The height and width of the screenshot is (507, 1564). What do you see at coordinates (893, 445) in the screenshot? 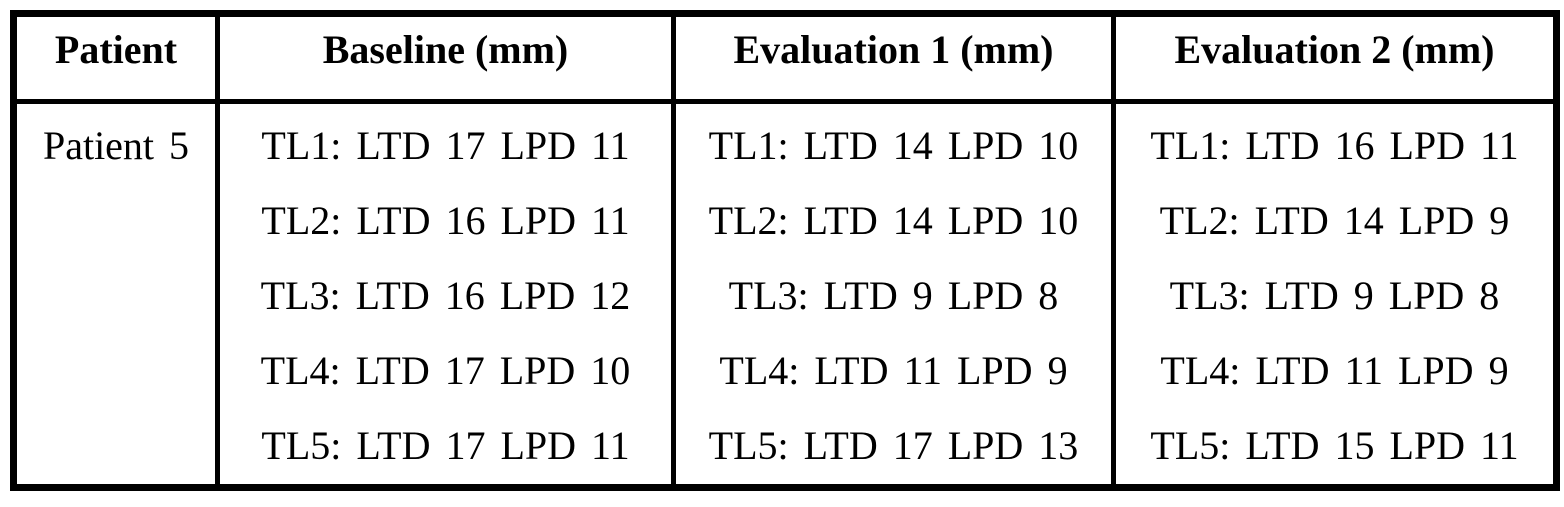
I see `measurement-line-tl5: TL5: LTD 17 LPD 13` at bounding box center [893, 445].